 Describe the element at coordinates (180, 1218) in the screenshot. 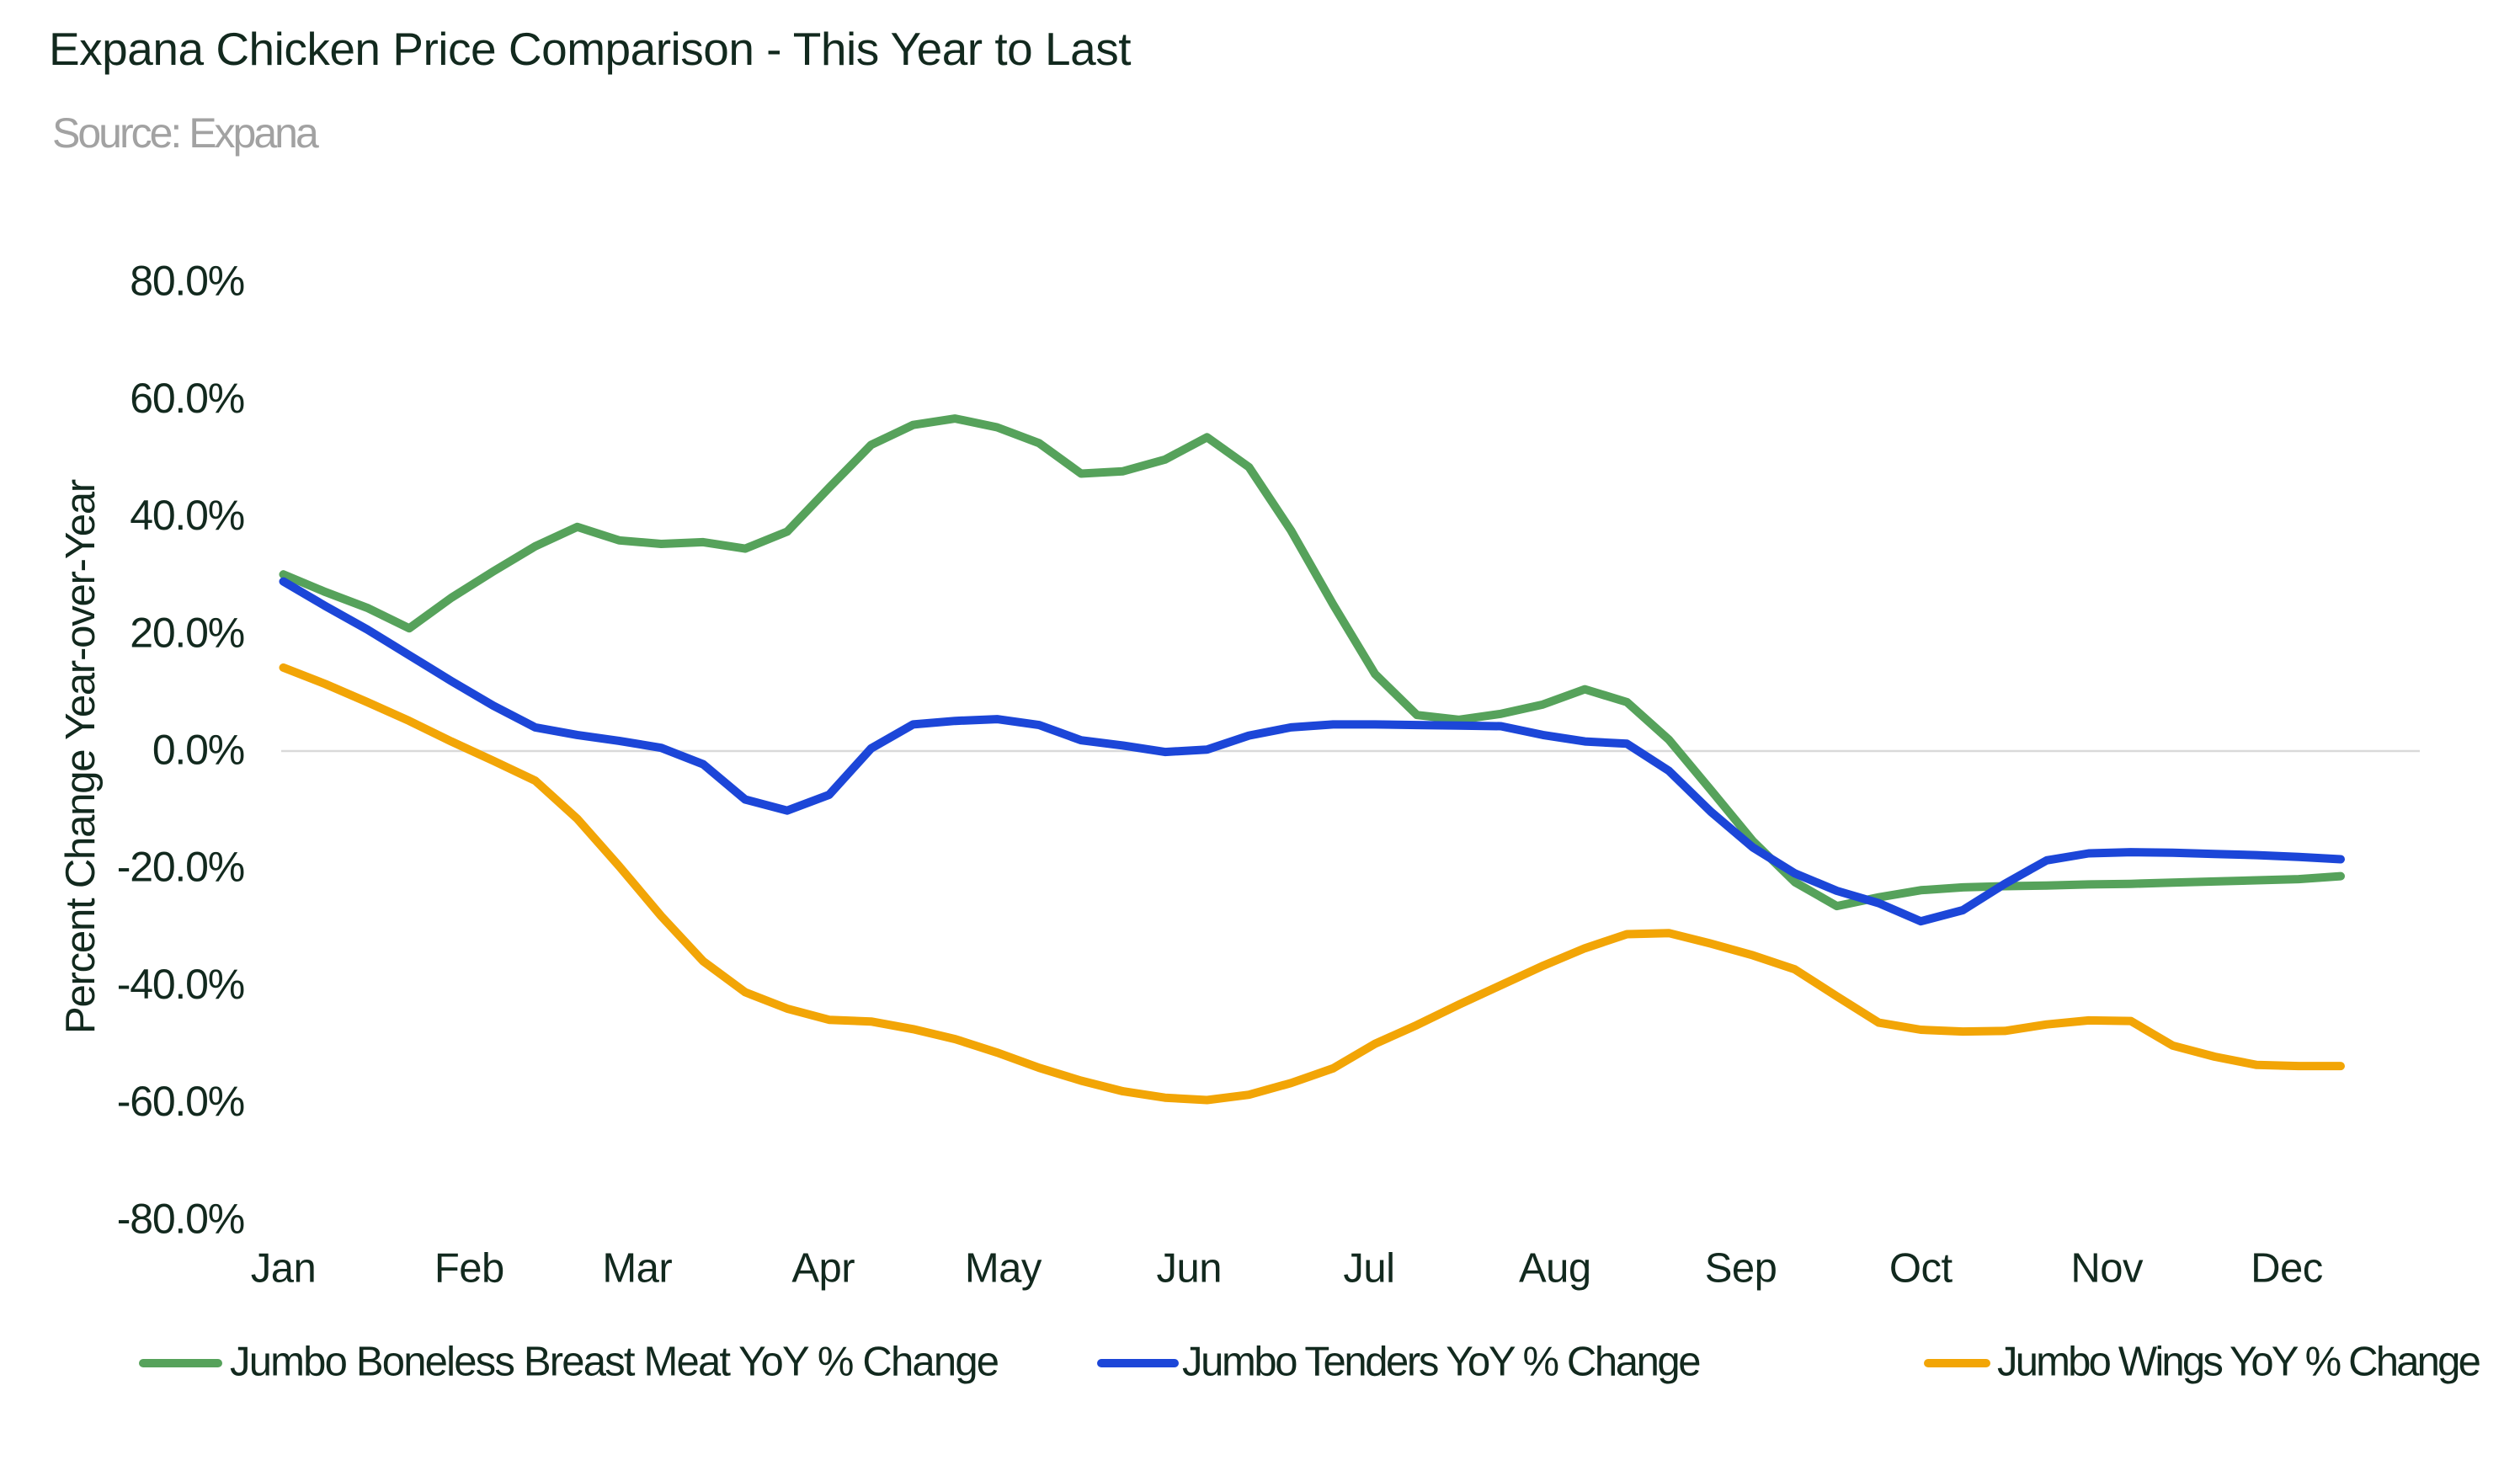

I see `svg-text: -80.0%` at that location.